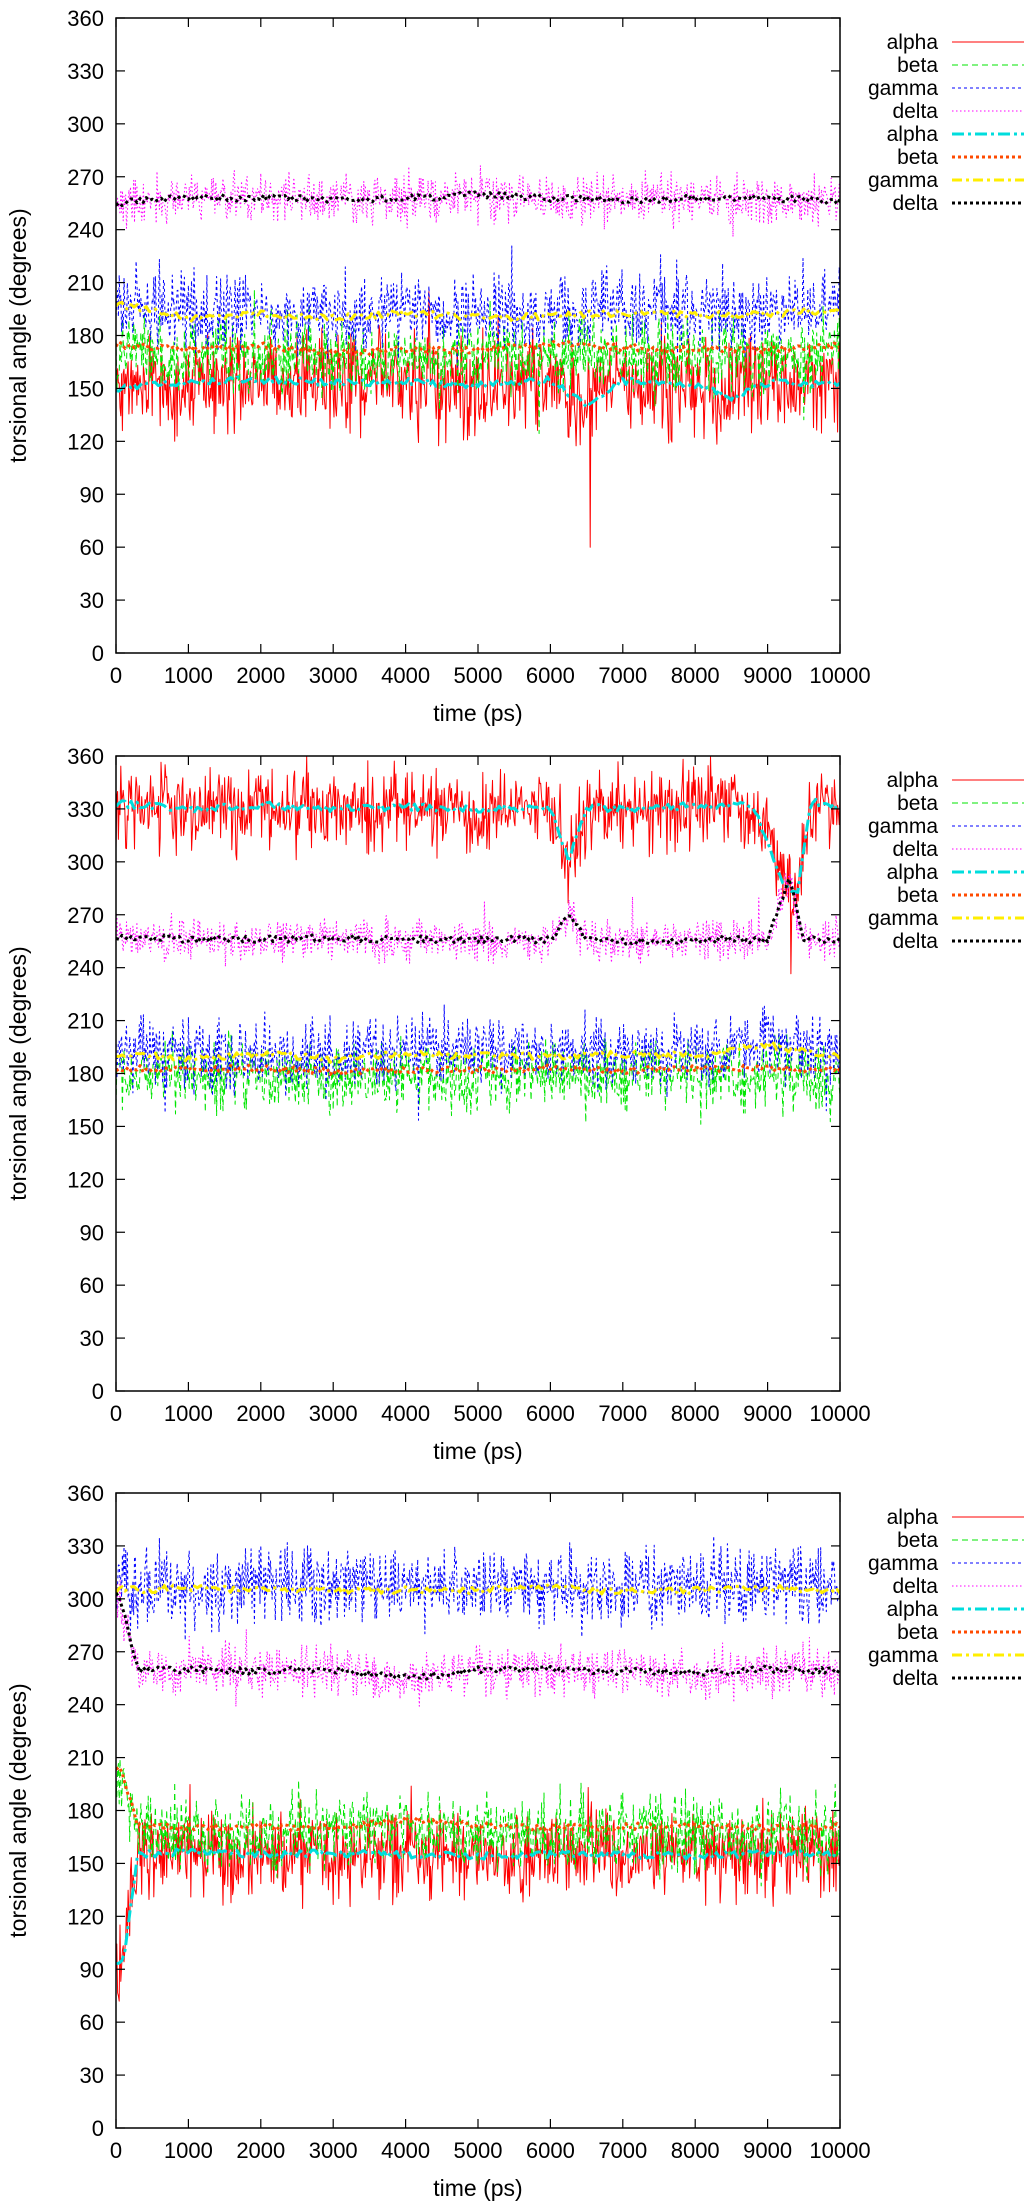 This screenshot has width=1024, height=2205. I want to click on y-tick-label: 90, so click(92, 494).